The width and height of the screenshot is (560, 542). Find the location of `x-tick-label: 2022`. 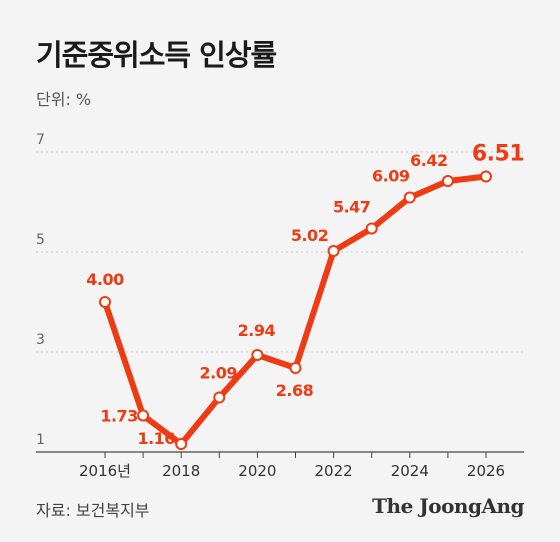

x-tick-label: 2022 is located at coordinates (334, 471).